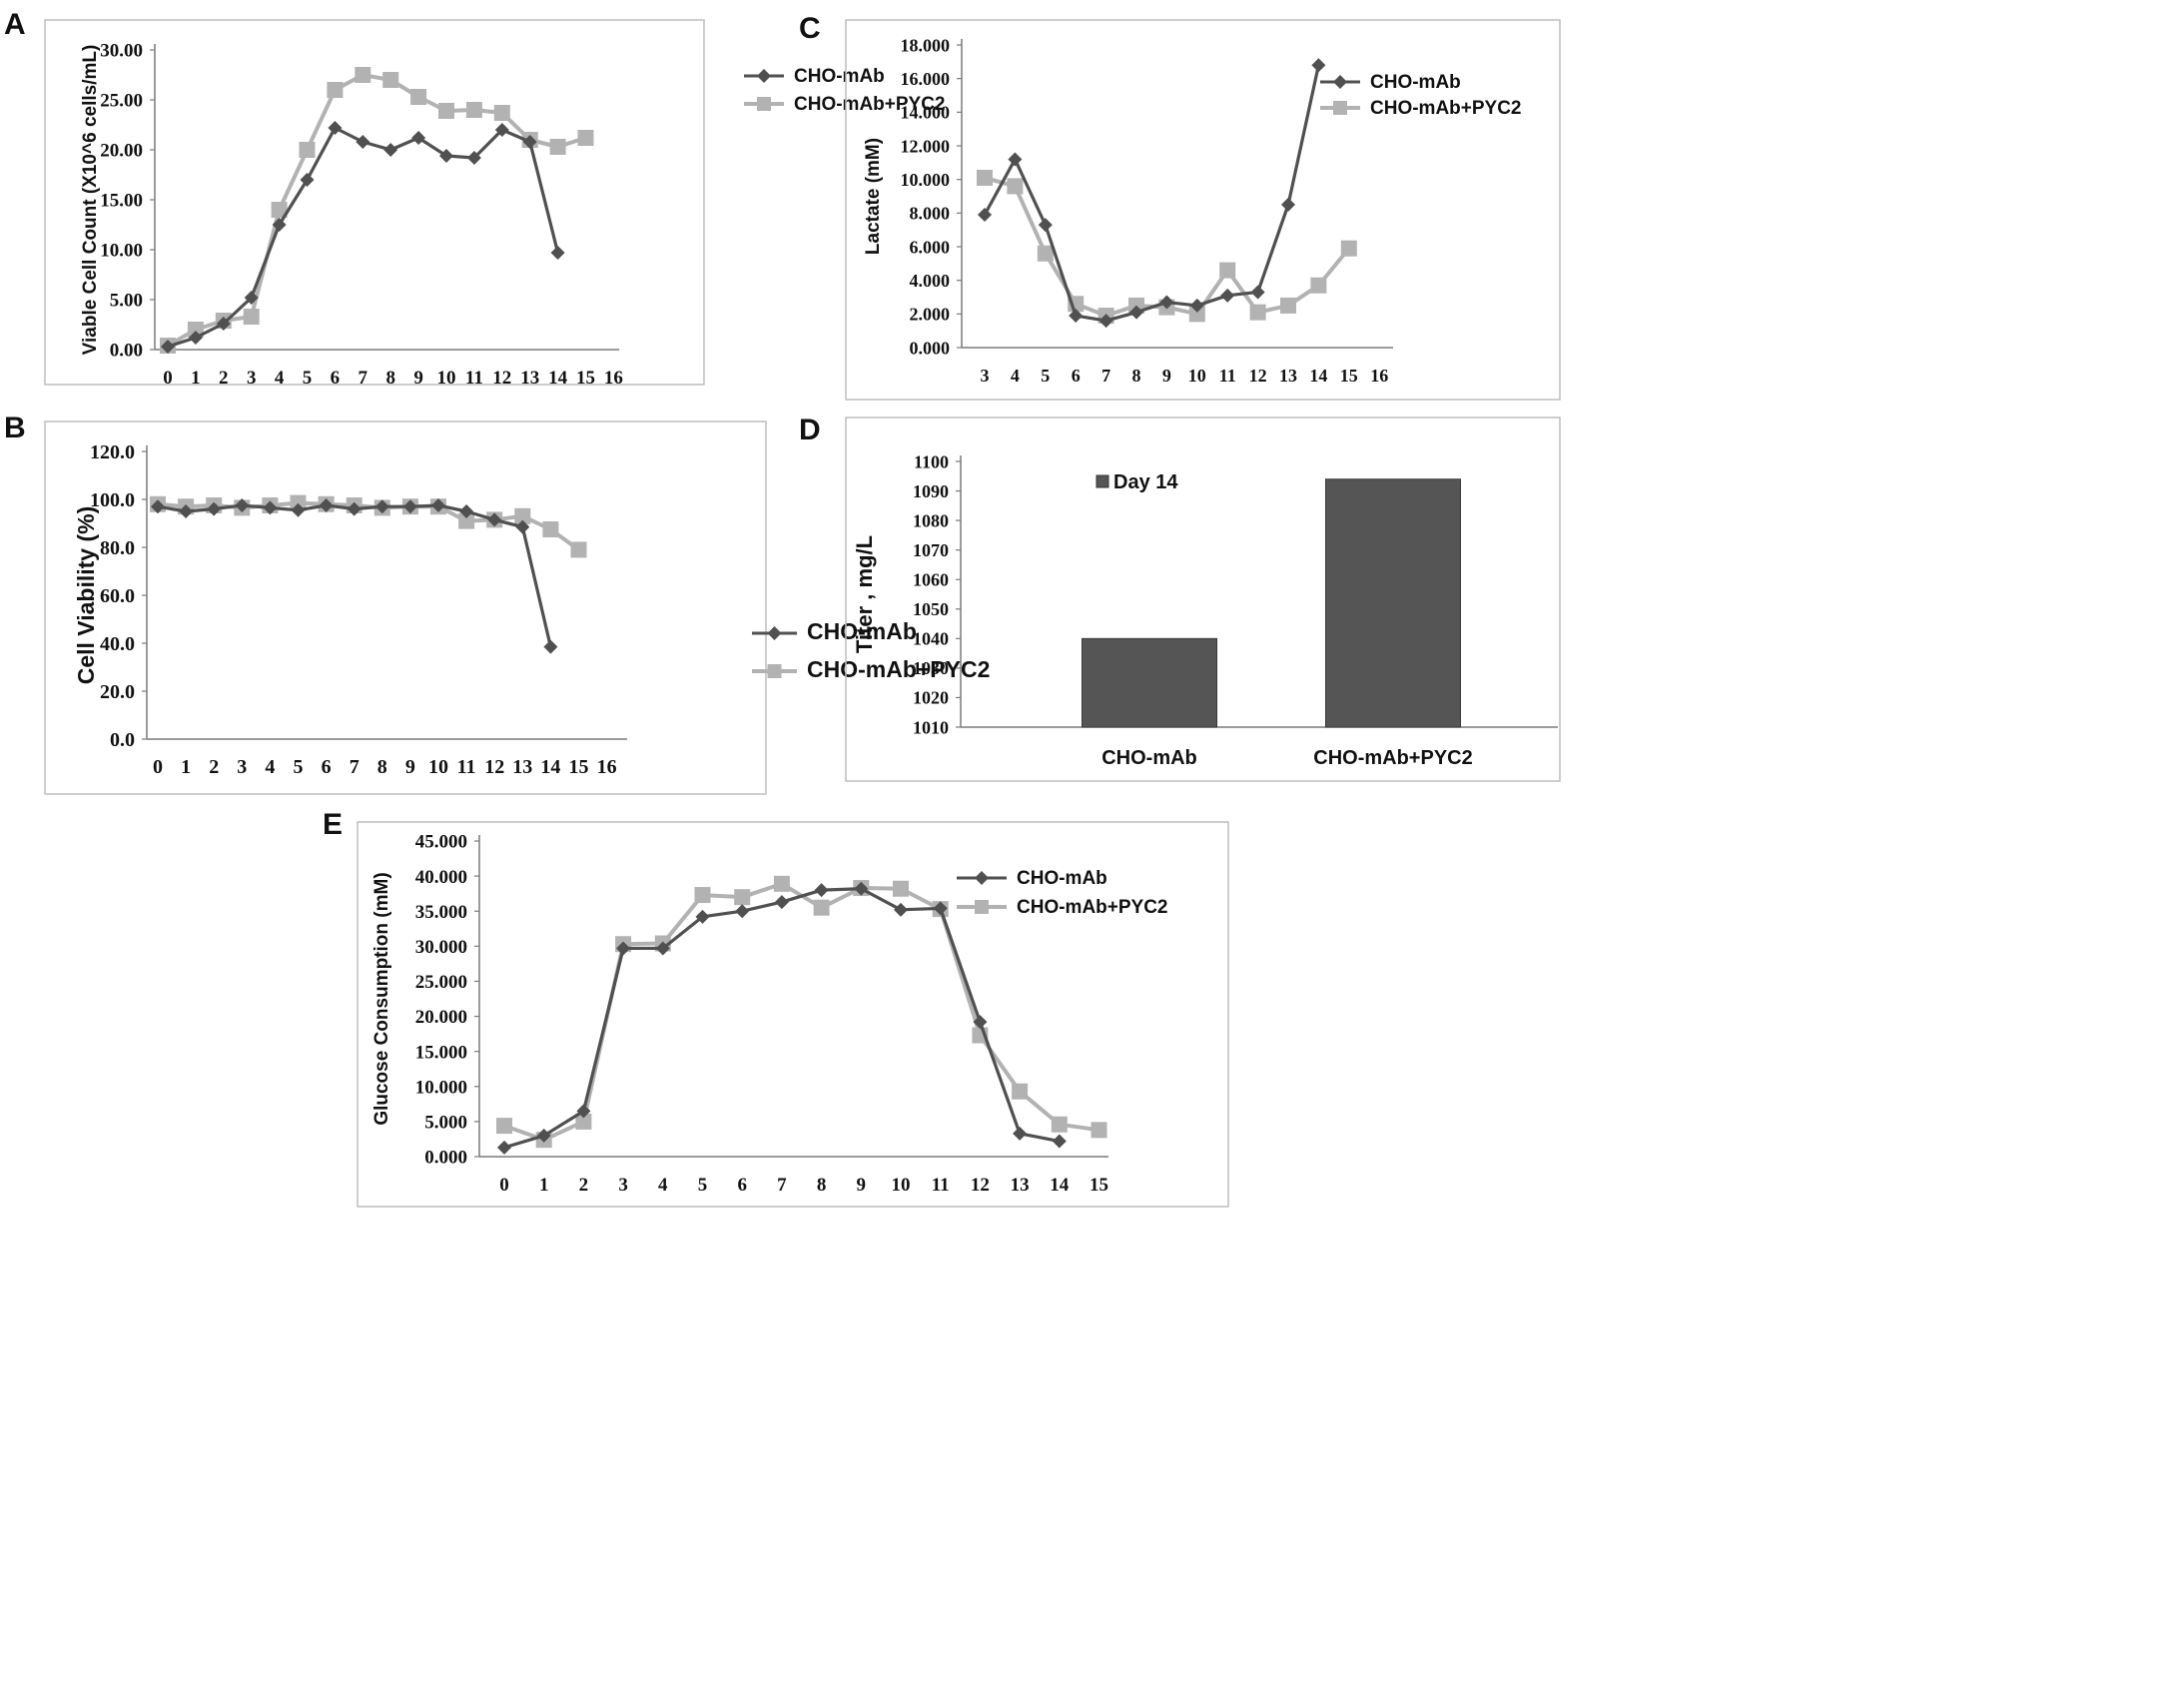  I want to click on y-tick-label: 15.00, so click(121, 201).